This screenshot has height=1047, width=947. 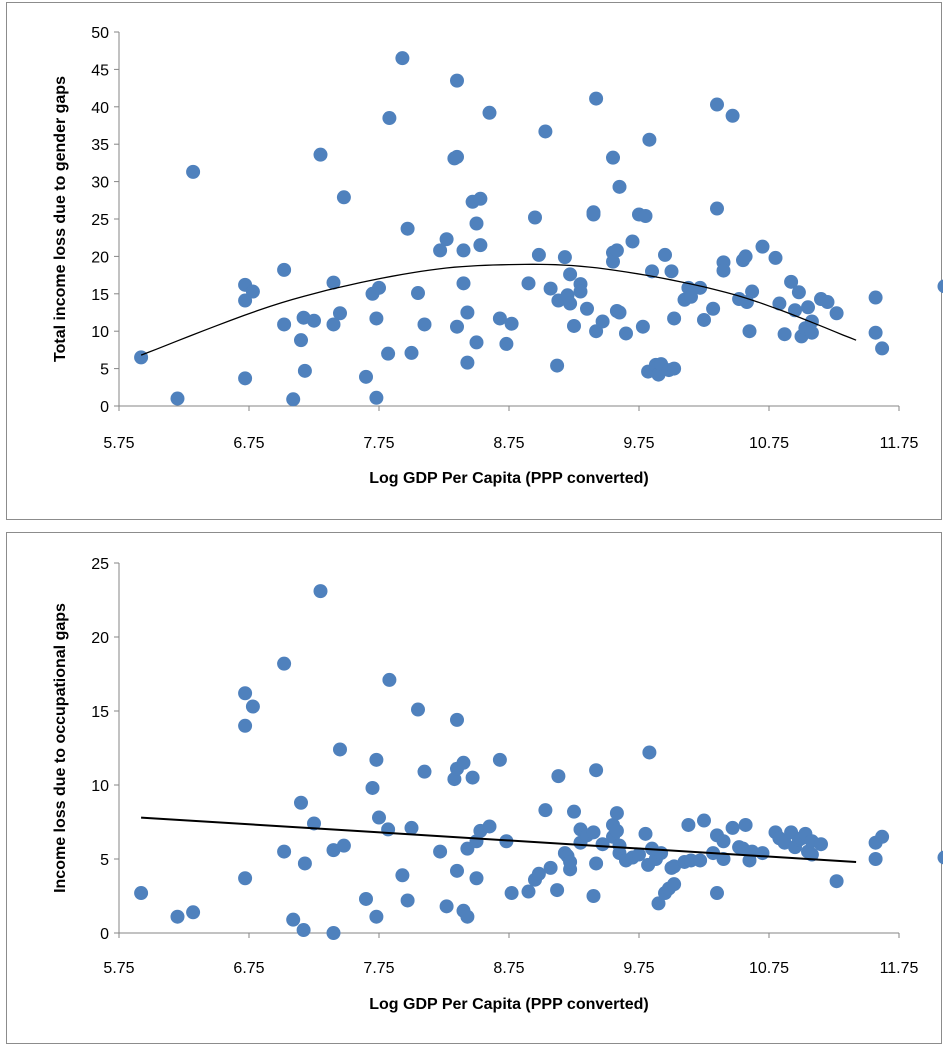 What do you see at coordinates (508, 443) in the screenshot?
I see `x-tick-label: 8.75` at bounding box center [508, 443].